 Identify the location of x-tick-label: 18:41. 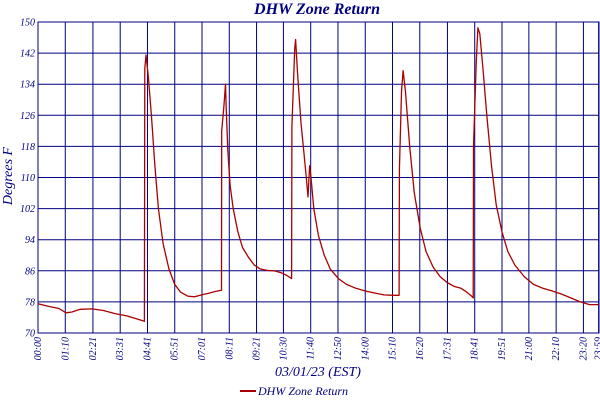
(475, 348).